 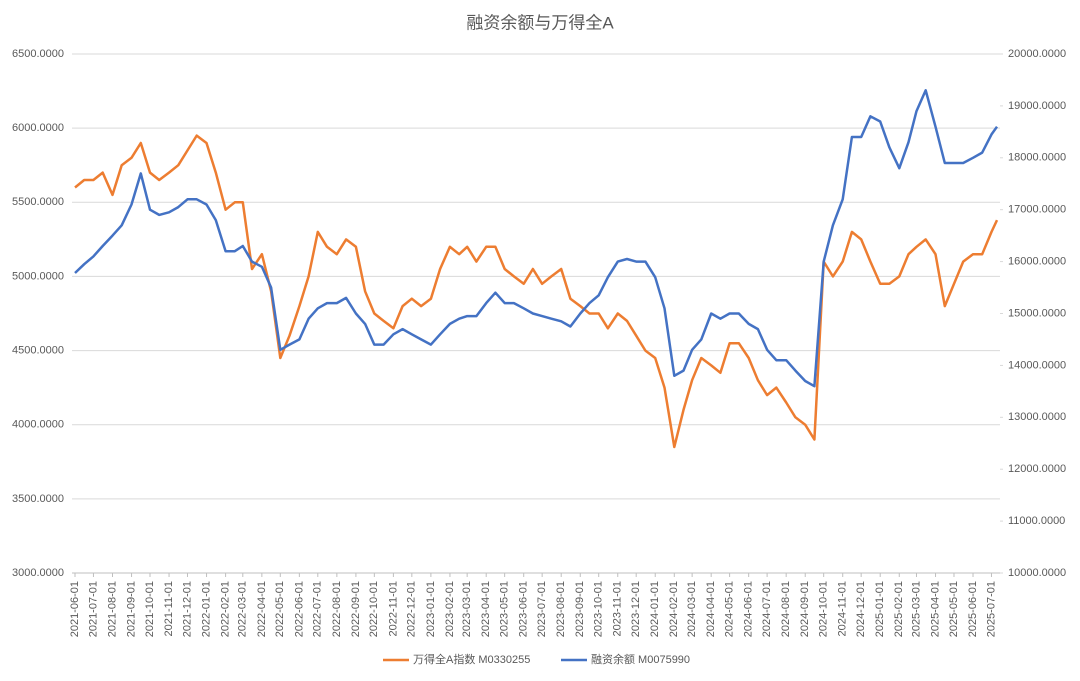 I want to click on x-tick-label: 2023-03-01, so click(x=467, y=609).